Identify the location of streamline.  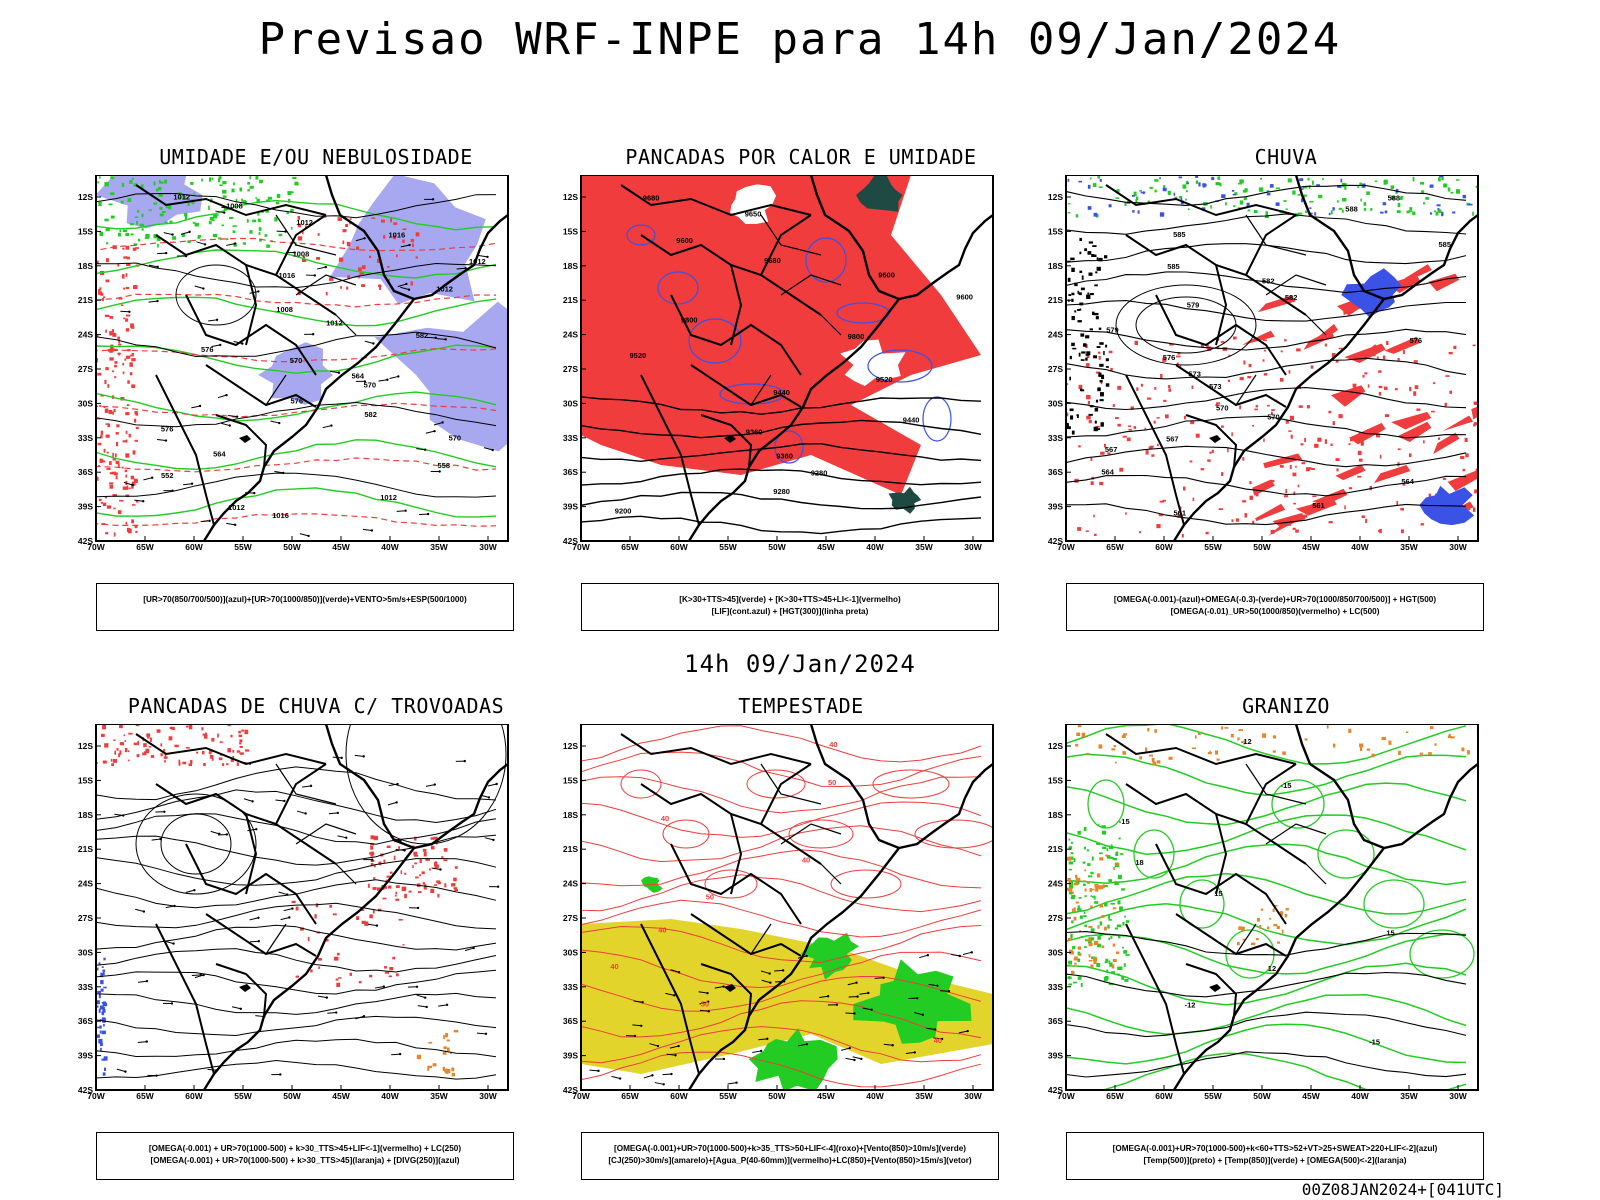
(296, 806).